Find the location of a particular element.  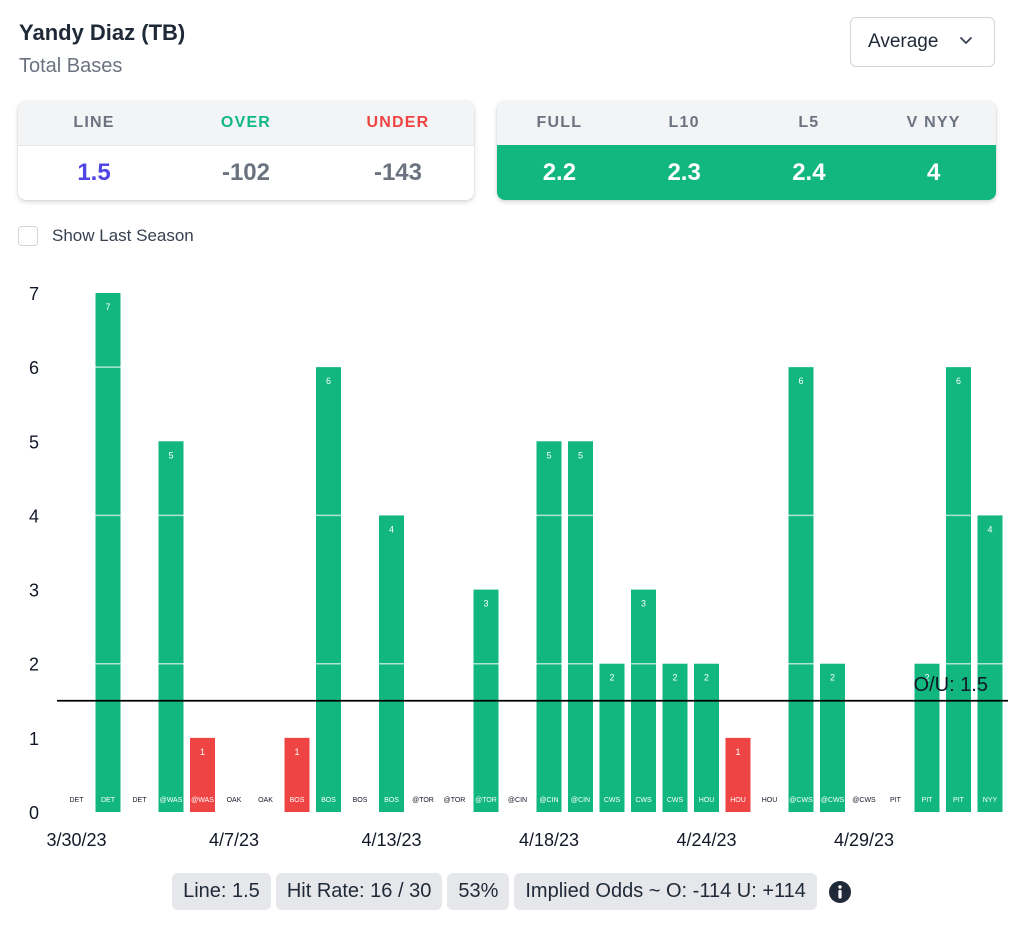

l5-average: 2.4 is located at coordinates (809, 172).